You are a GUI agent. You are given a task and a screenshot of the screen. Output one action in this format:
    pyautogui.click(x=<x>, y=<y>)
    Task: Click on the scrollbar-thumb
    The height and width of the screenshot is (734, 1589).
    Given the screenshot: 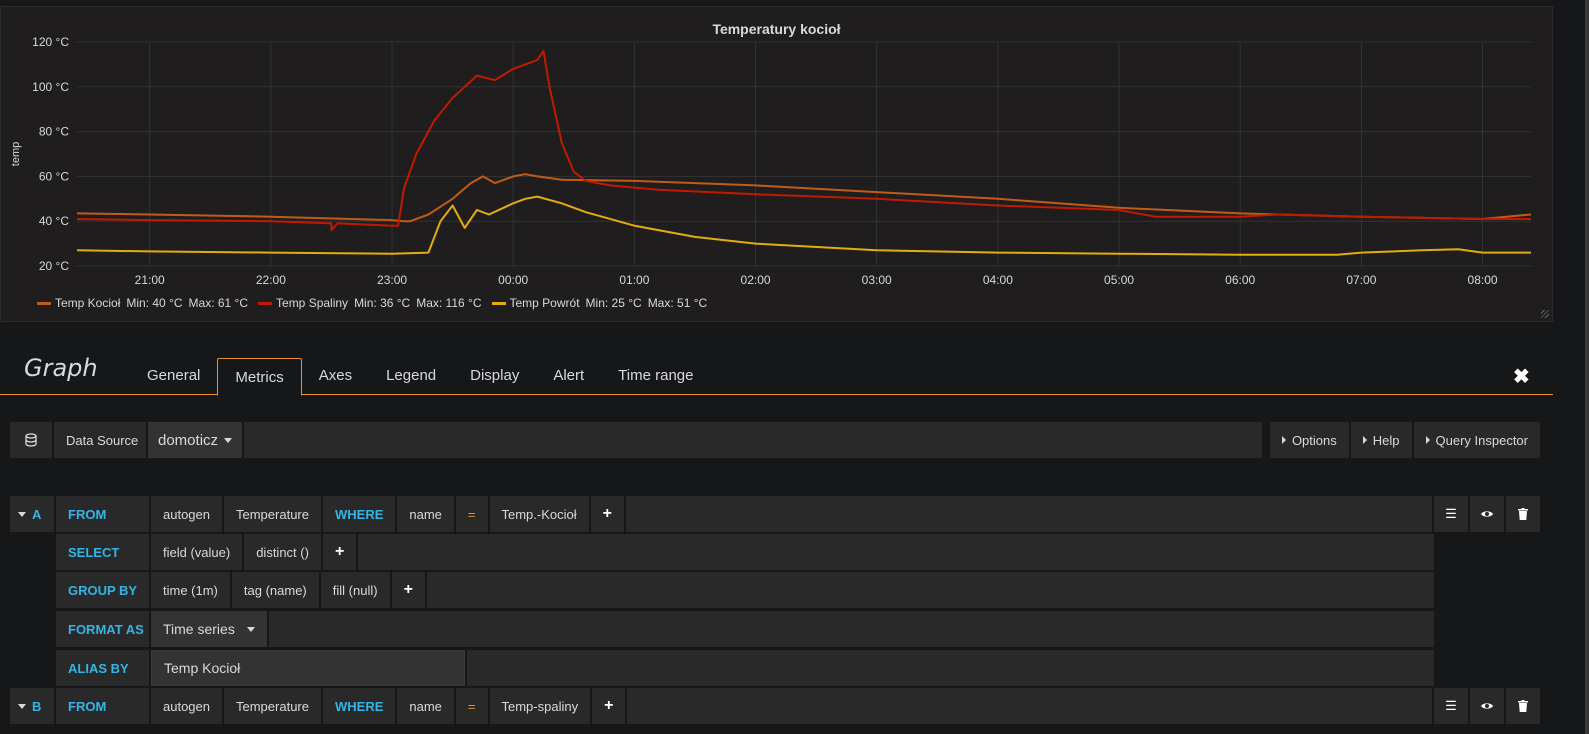 What is the action you would take?
    pyautogui.click(x=1587, y=367)
    